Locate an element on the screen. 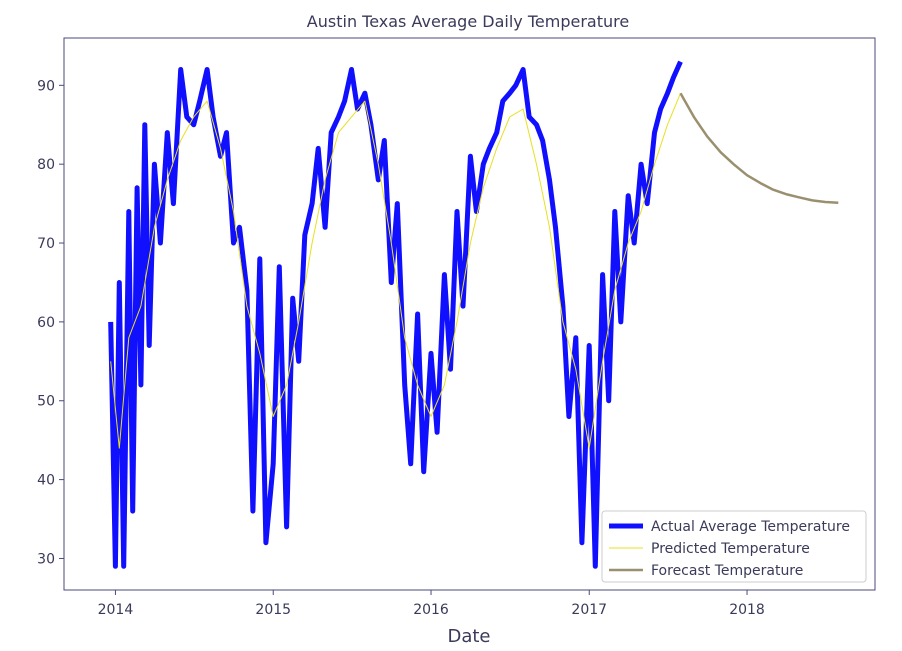 The height and width of the screenshot is (651, 902). x-axis-ticks: 2014 2015 2016 2017 2018 is located at coordinates (431, 604).